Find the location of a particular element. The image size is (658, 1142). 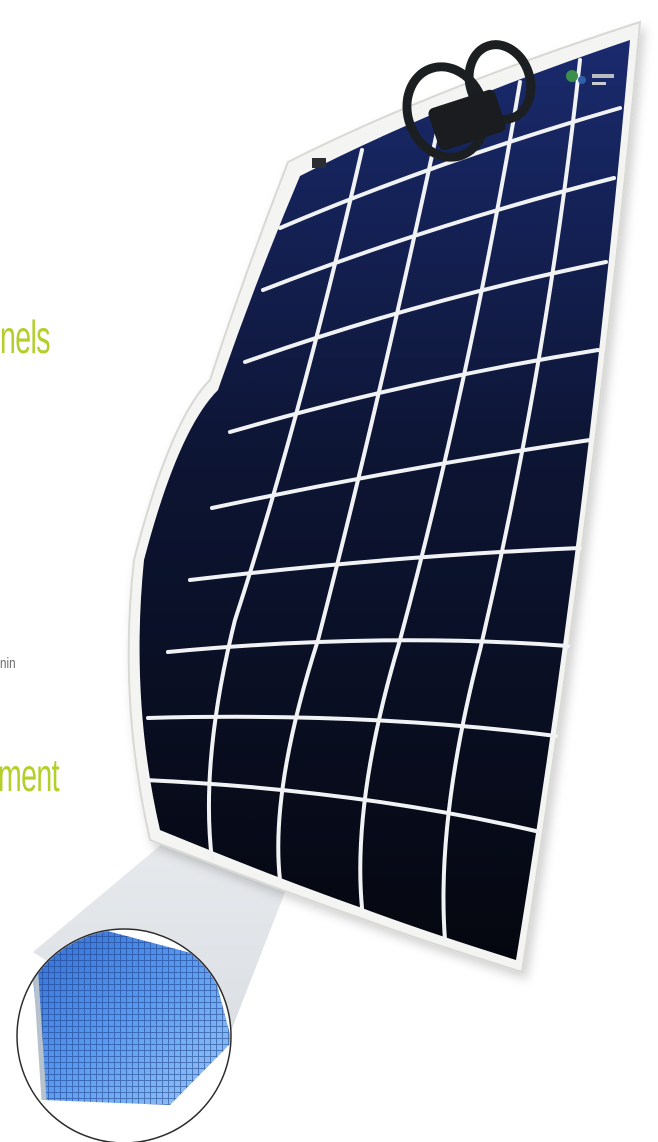

heading-panels: nels is located at coordinates (25, 337).